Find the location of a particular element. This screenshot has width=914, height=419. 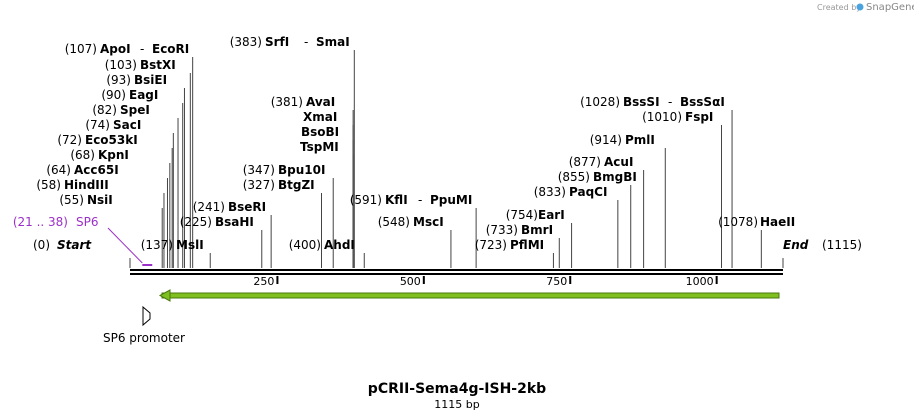

site-name: EagI is located at coordinates (143, 95).